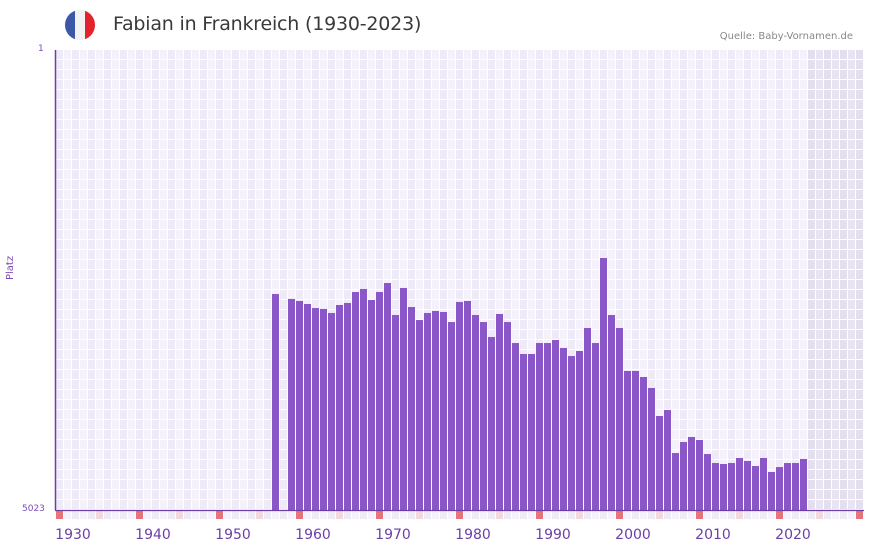  What do you see at coordinates (755, 488) in the screenshot?
I see `bar-2017` at bounding box center [755, 488].